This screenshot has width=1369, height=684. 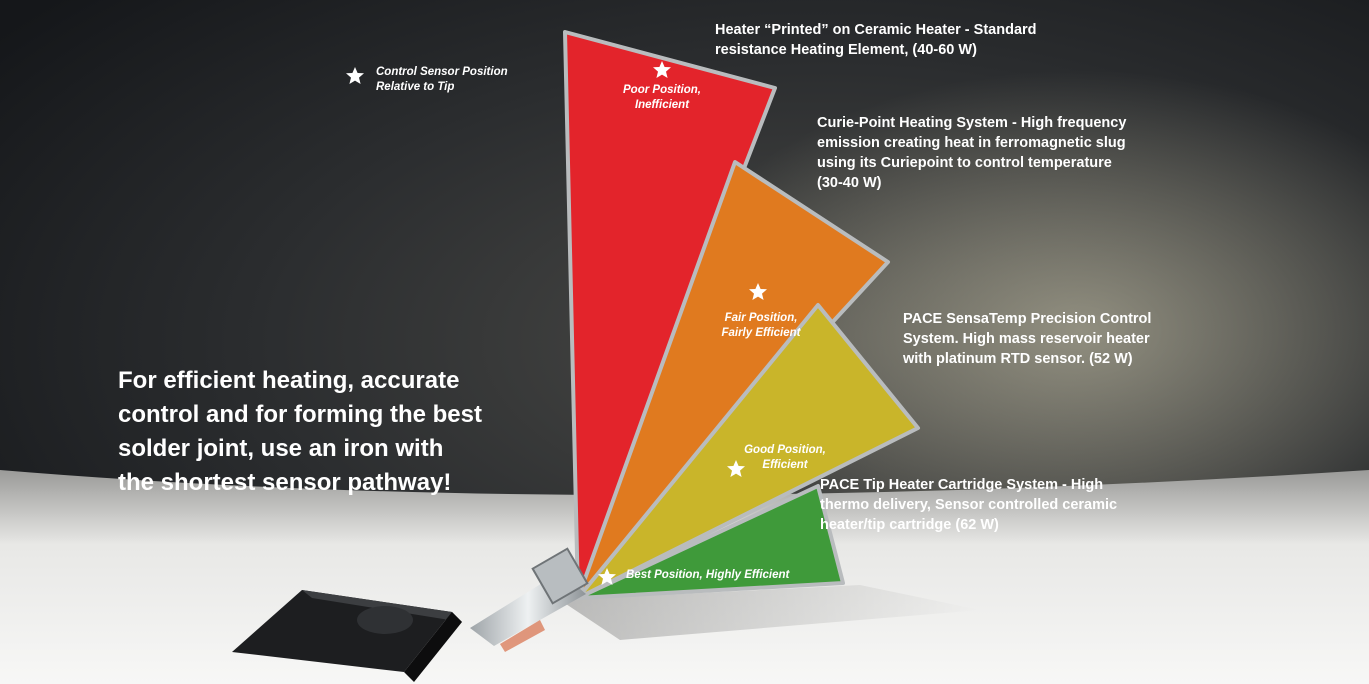 What do you see at coordinates (708, 575) in the screenshot?
I see `position-label-best: Best Position, Highly Efficient` at bounding box center [708, 575].